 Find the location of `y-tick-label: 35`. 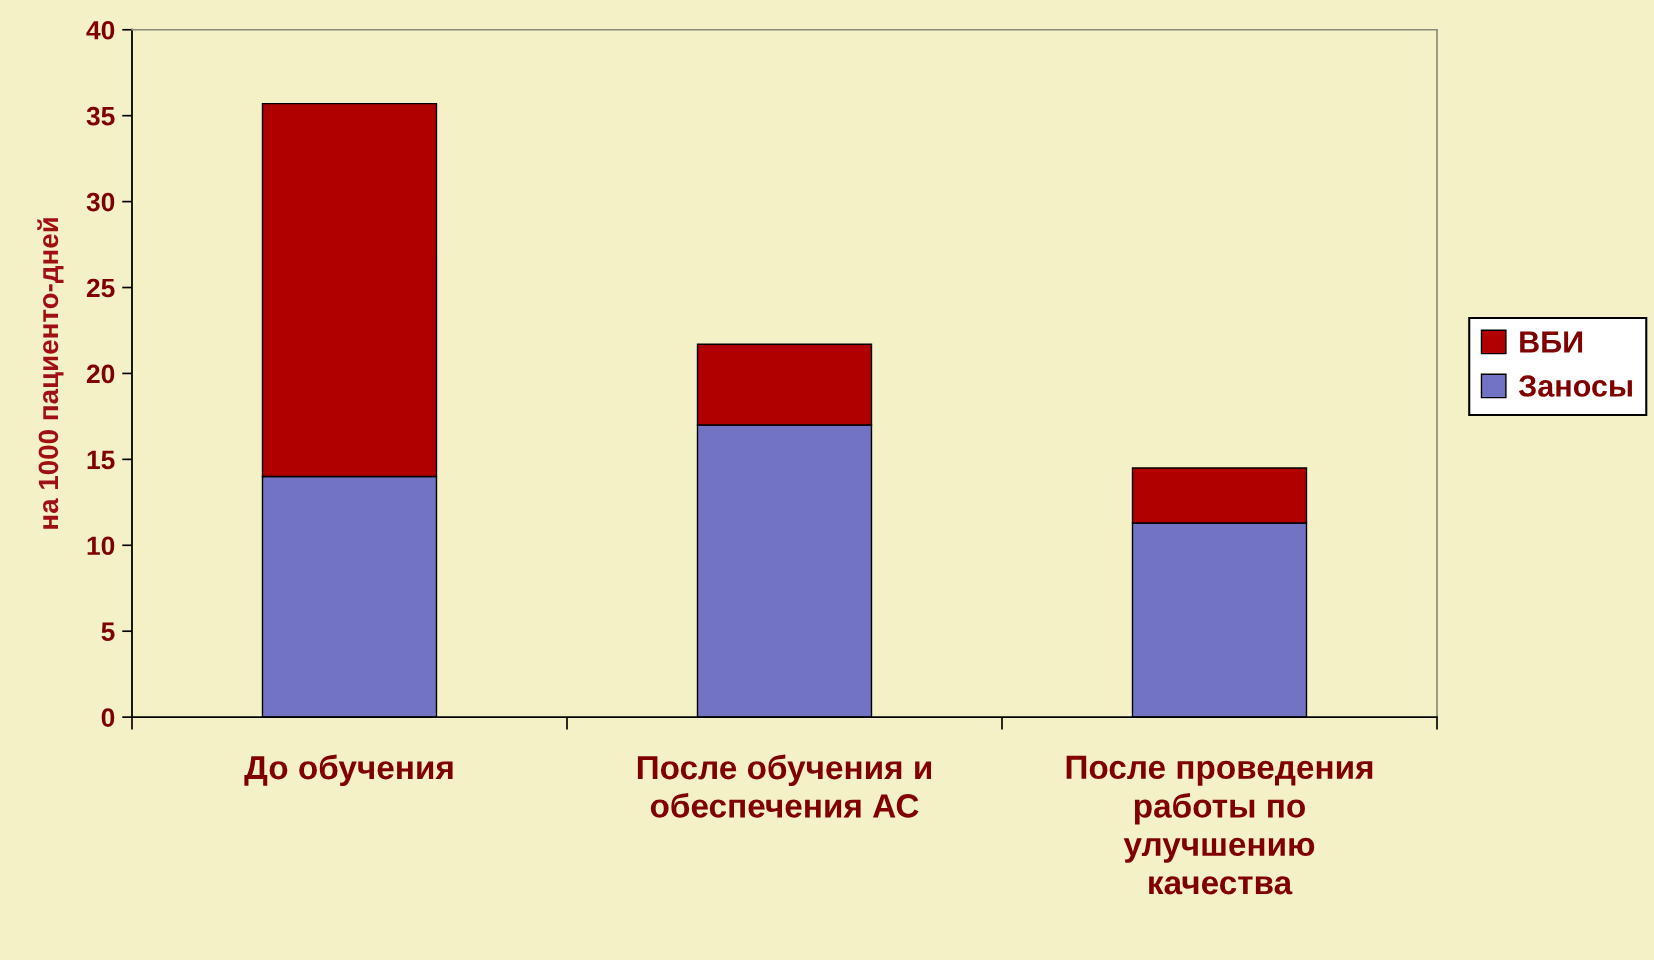

y-tick-label: 35 is located at coordinates (100, 116).